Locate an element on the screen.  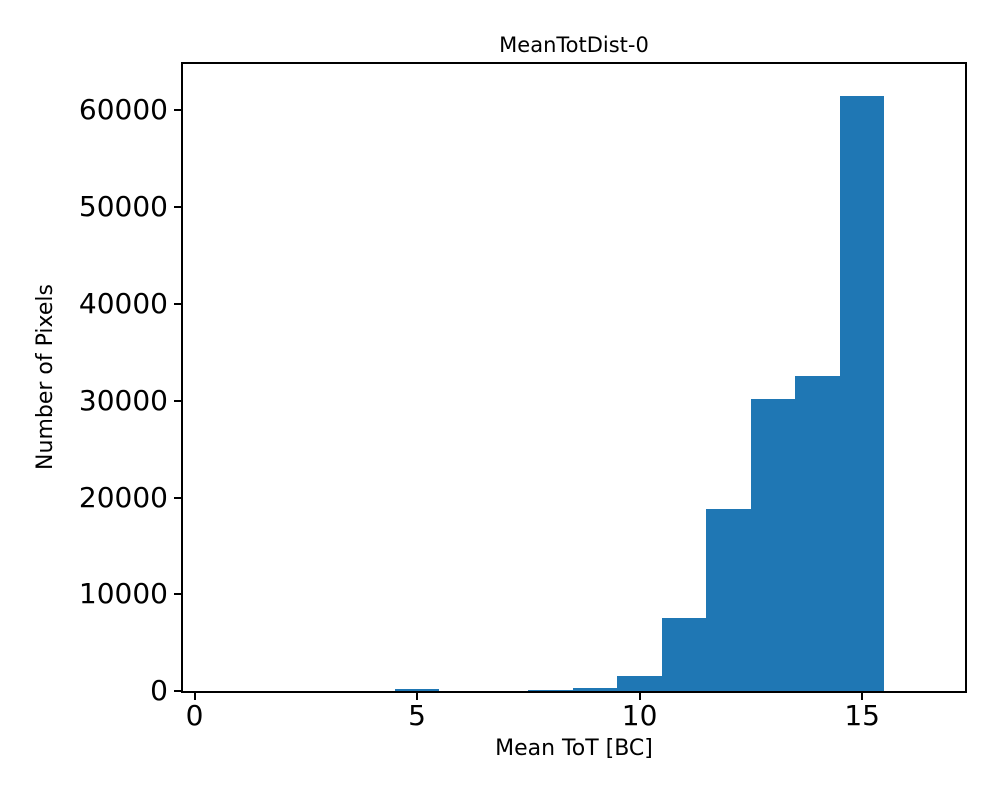
y-tick-label: 10000 is located at coordinates (123, 594).